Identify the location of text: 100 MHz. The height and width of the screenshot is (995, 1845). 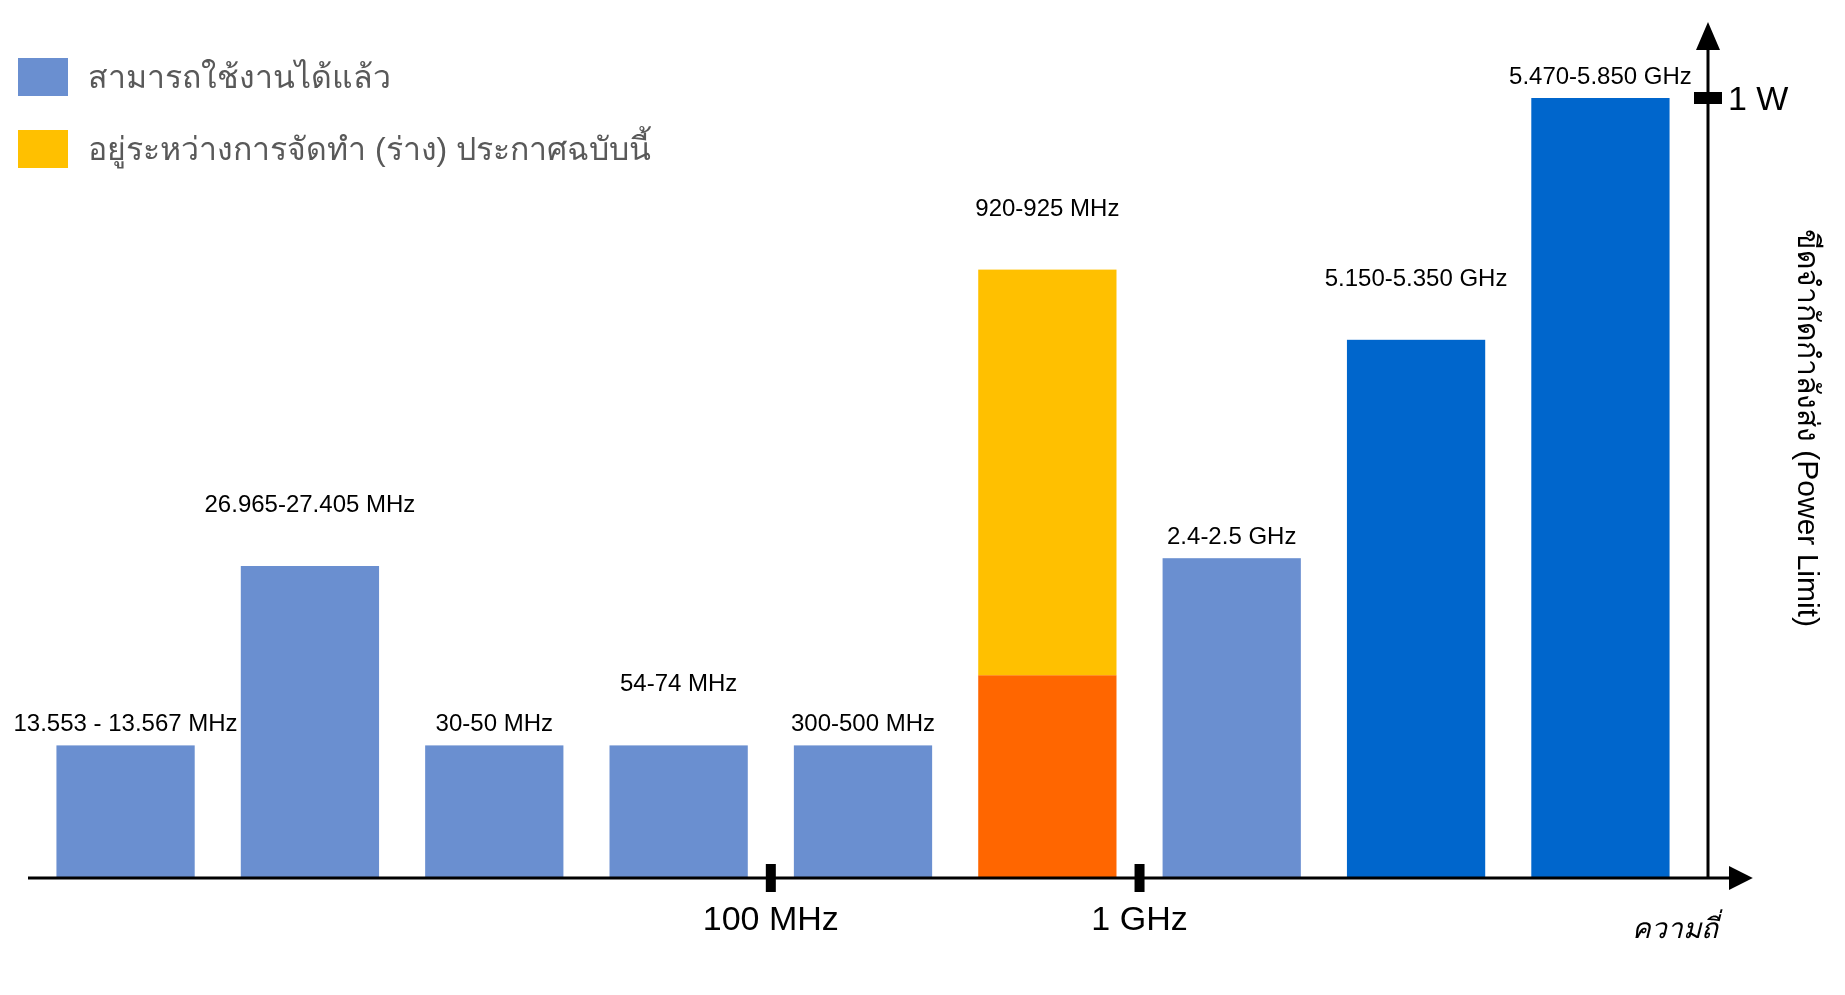
(770, 918).